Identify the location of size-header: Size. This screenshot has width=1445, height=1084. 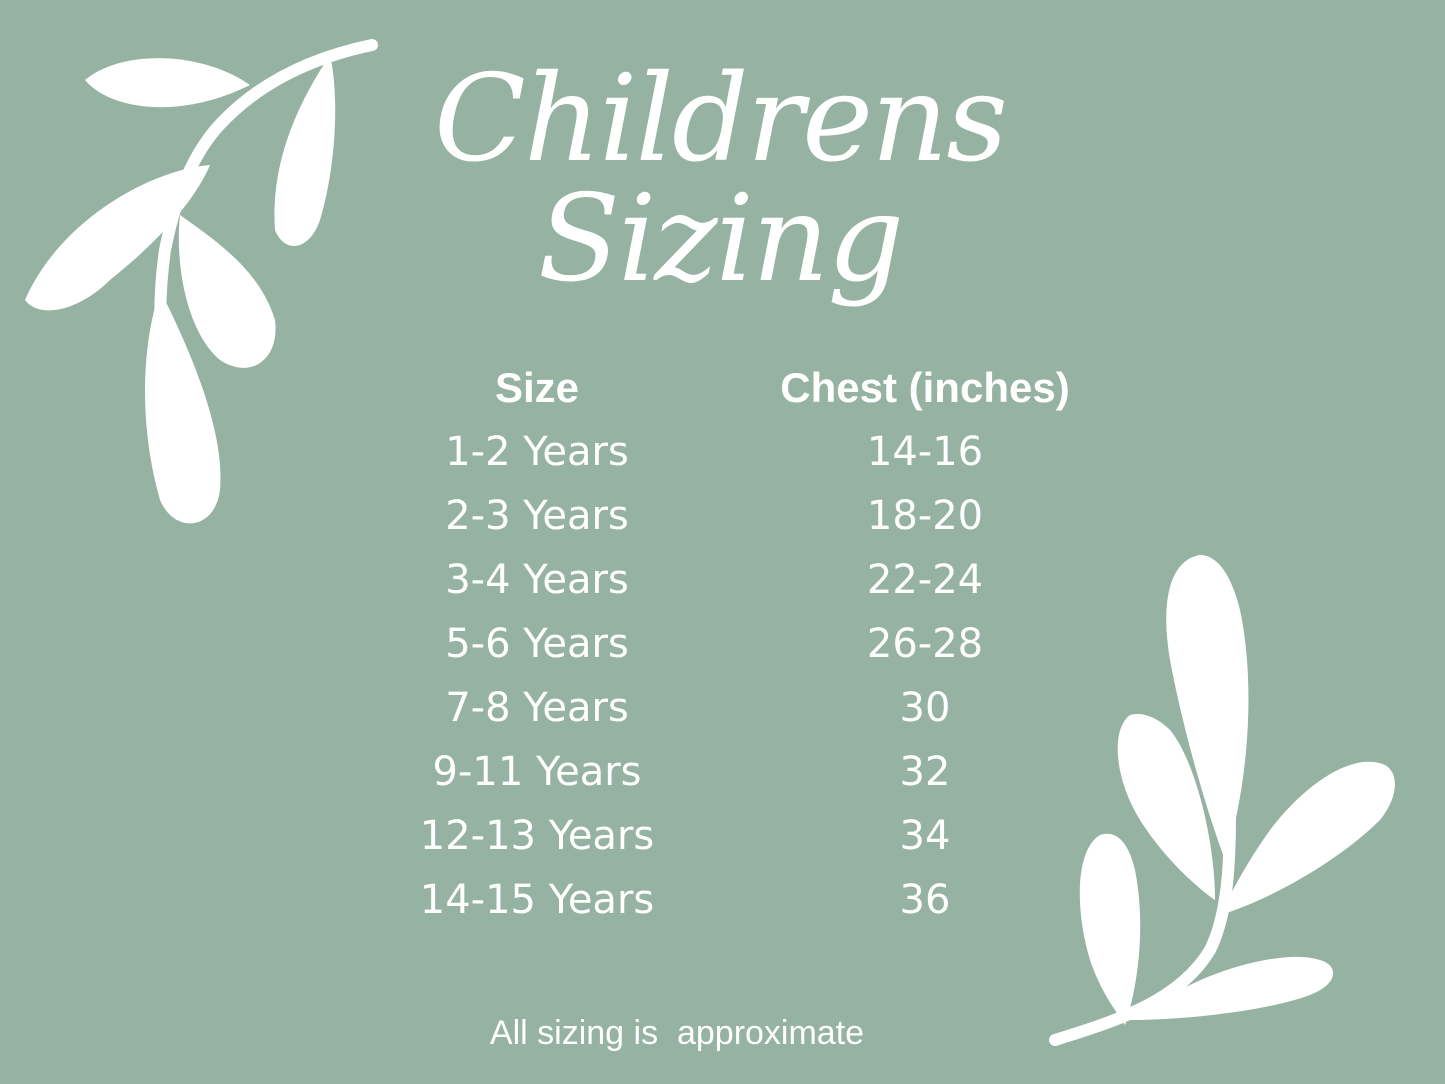
(537, 387).